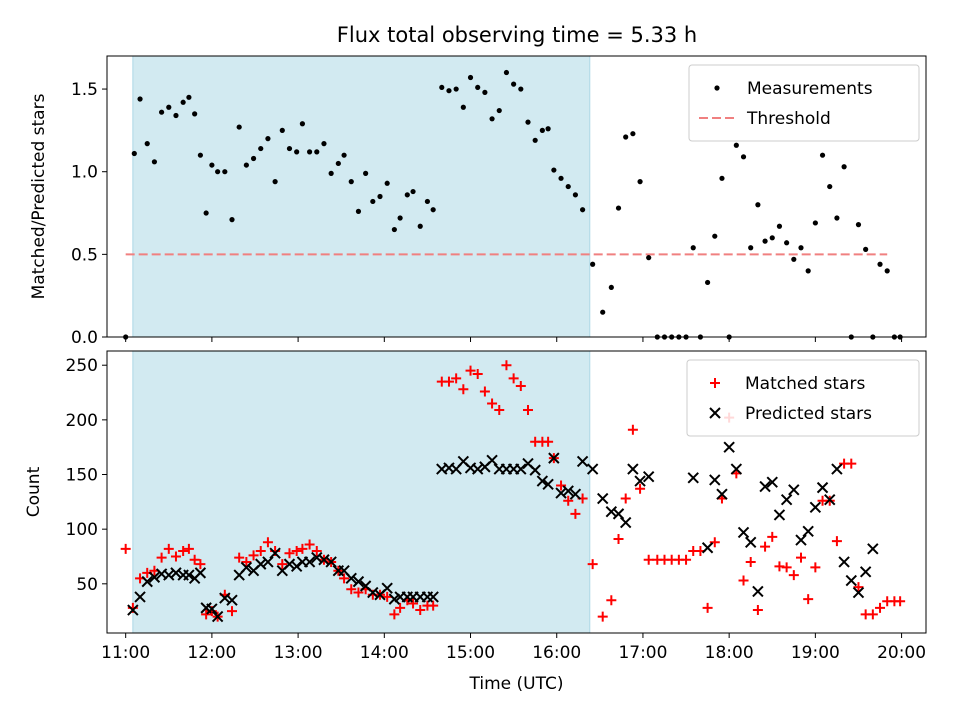 The width and height of the screenshot is (960, 720). I want to click on y-axis-label: Matched/Predicted stars, so click(39, 196).